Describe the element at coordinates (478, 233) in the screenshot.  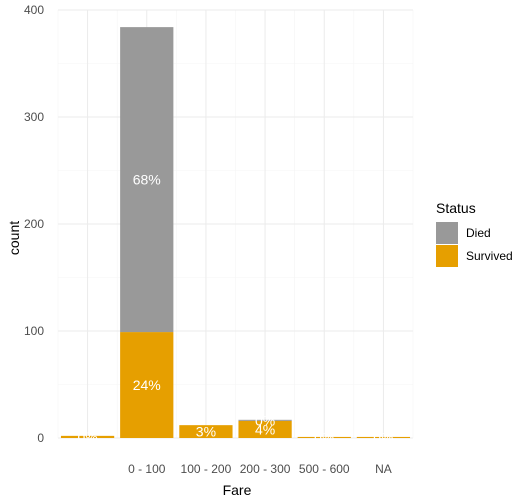
I see `legend-label-died: Died` at that location.